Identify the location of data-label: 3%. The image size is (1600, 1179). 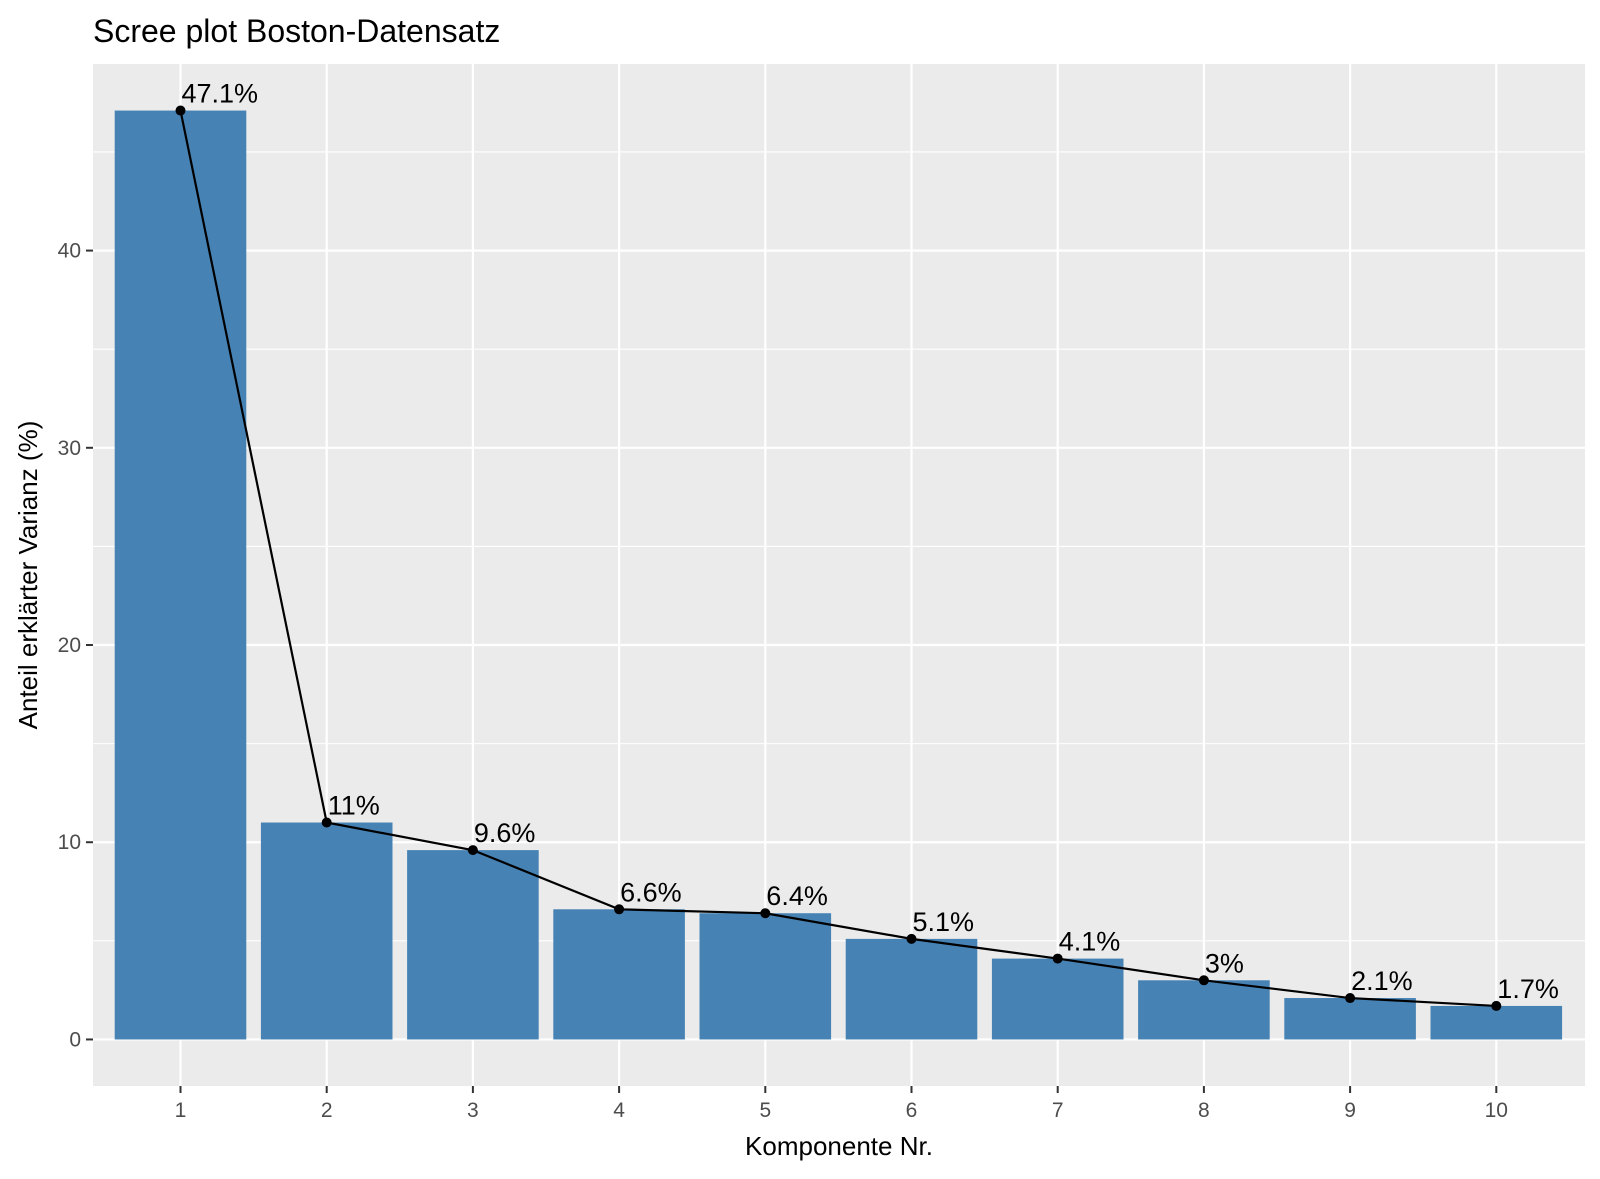
(1224, 963).